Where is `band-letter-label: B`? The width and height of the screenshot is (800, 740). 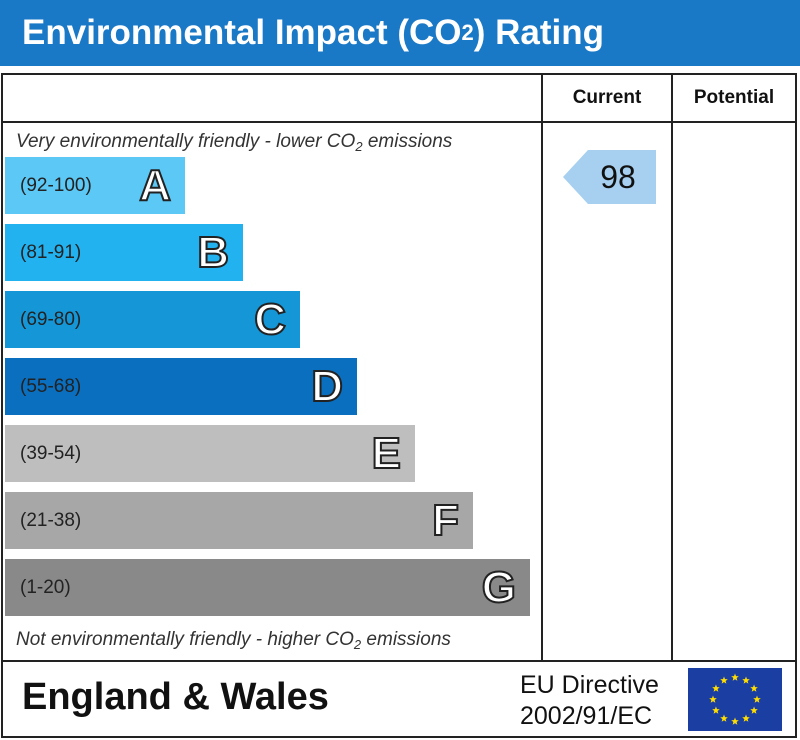 band-letter-label: B is located at coordinates (213, 252).